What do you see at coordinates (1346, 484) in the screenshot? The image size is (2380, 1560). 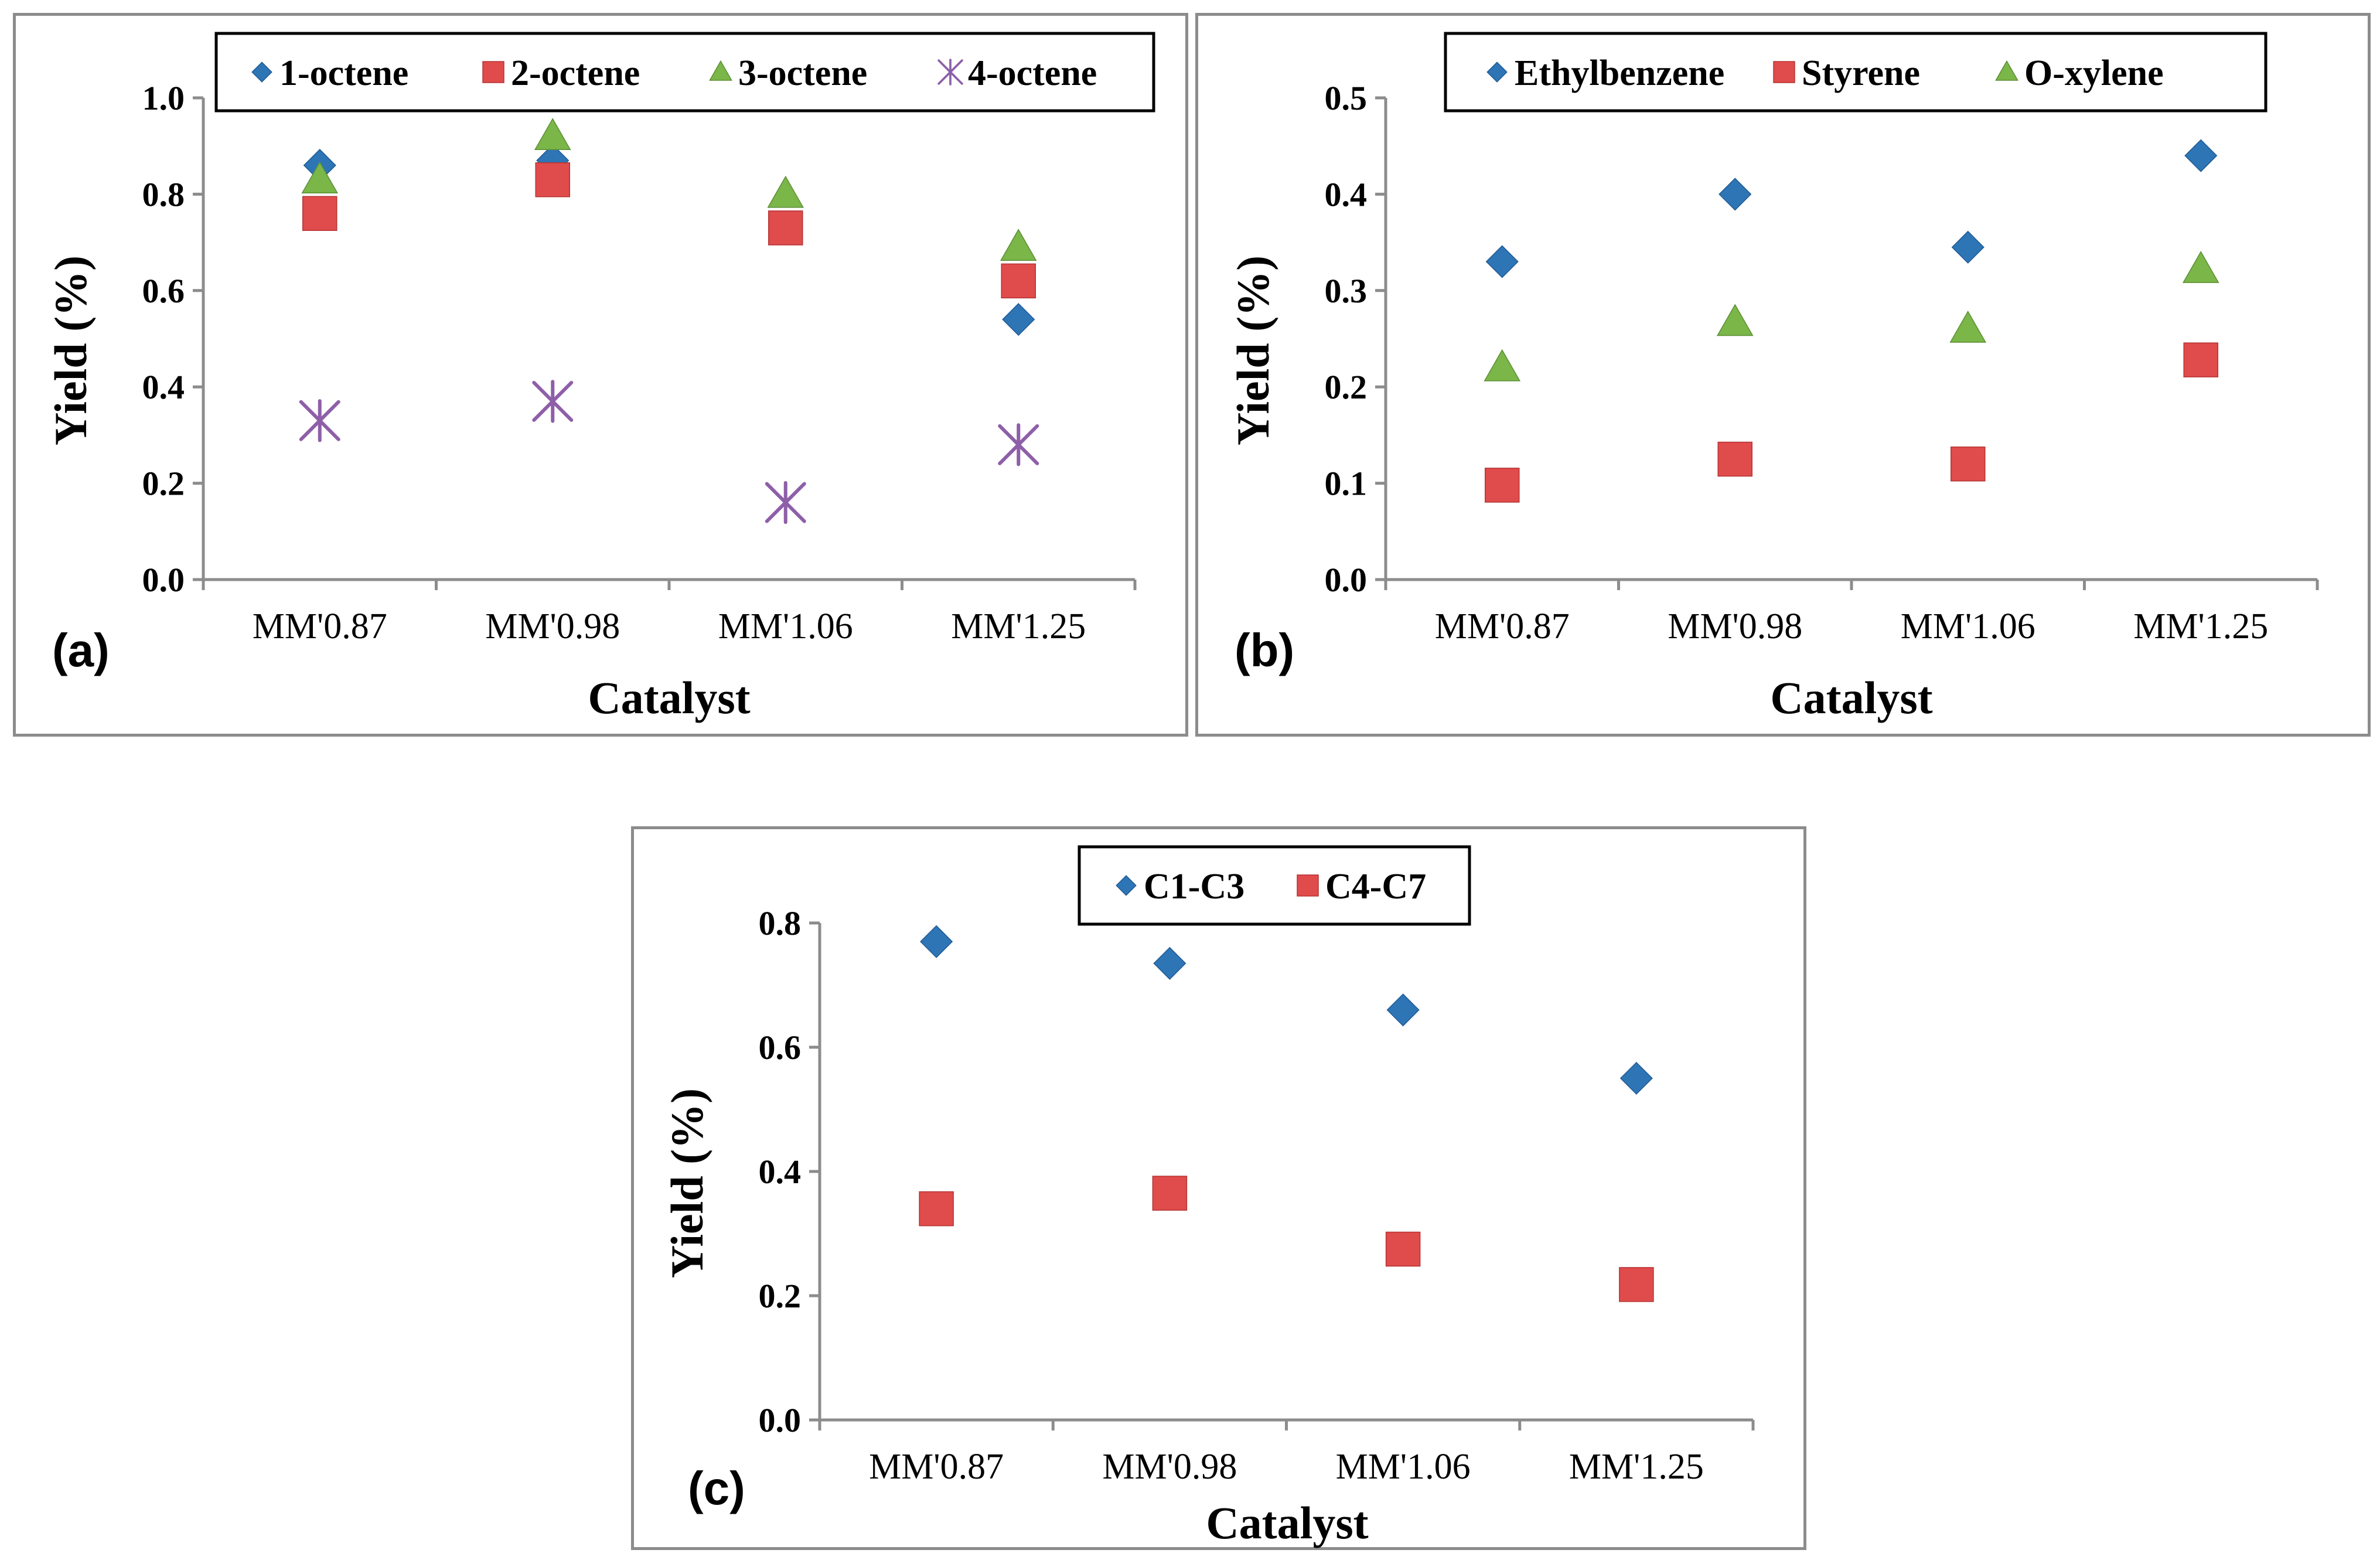 I see `y-tick-label: 0.1` at bounding box center [1346, 484].